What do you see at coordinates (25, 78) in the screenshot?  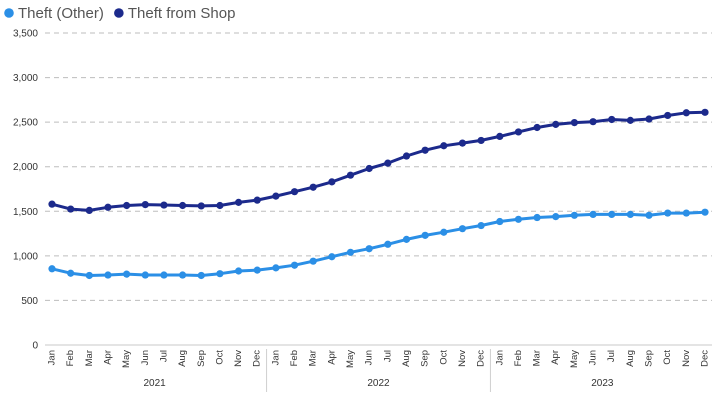 I see `y-tick-label: 3,000` at bounding box center [25, 78].